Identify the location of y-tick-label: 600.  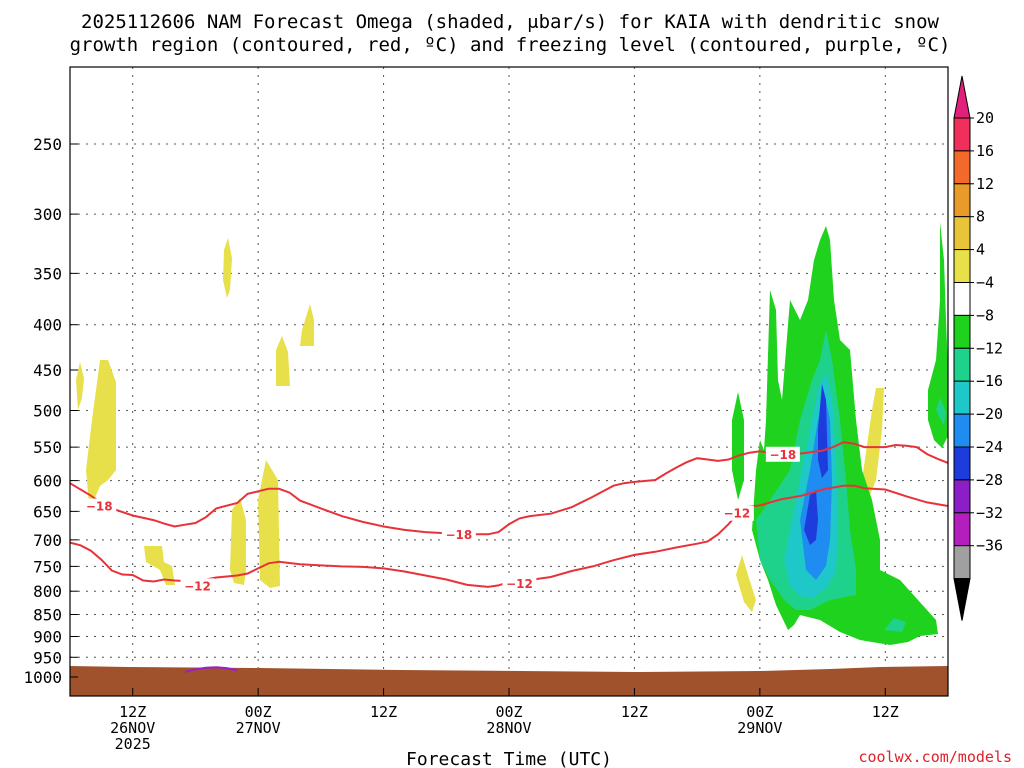
(47, 481).